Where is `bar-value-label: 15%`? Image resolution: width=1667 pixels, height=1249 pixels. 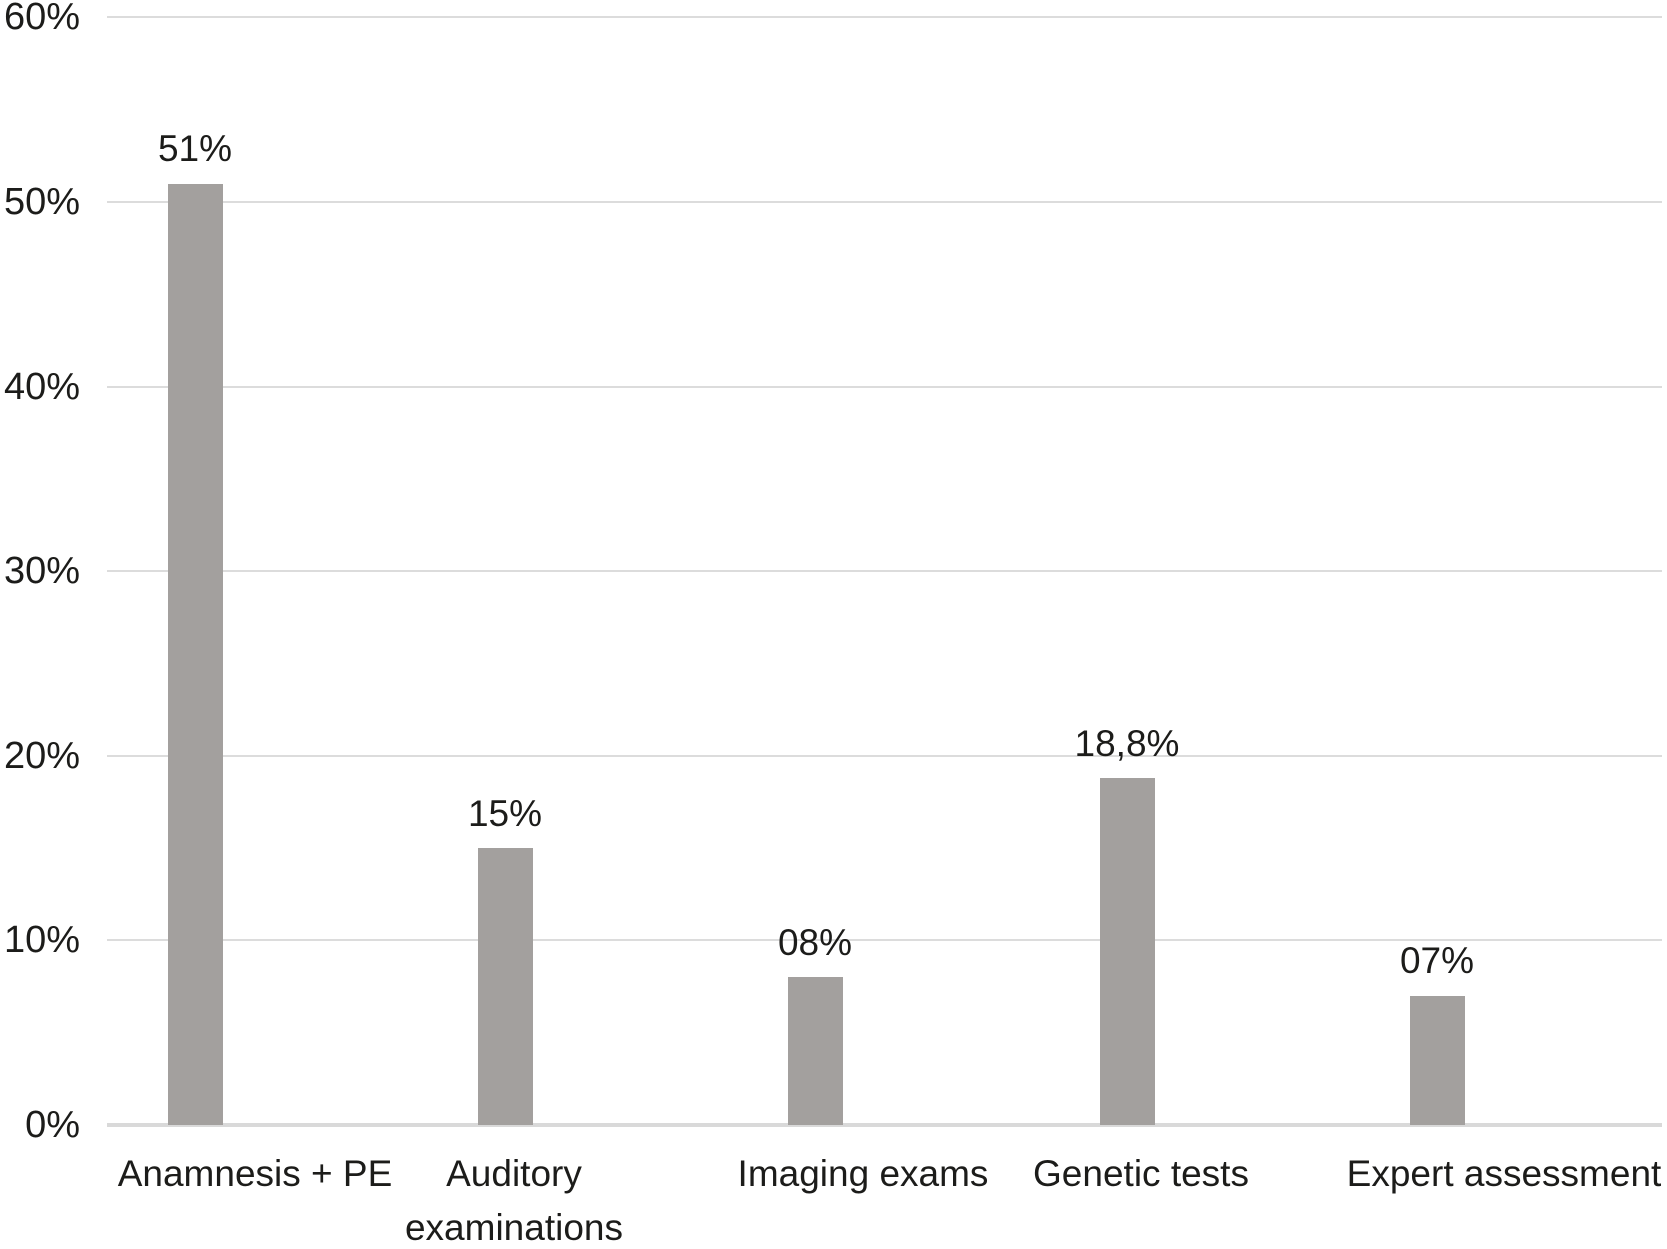
bar-value-label: 15% is located at coordinates (505, 813).